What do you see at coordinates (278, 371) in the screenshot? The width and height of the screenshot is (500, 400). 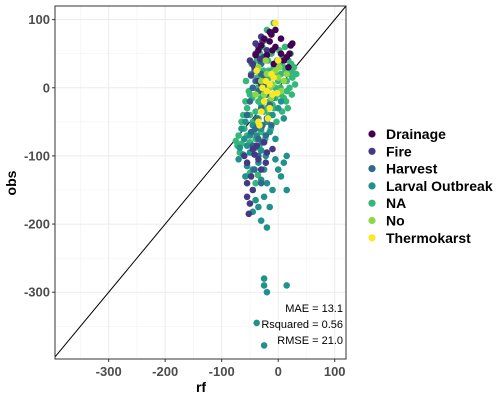 I see `x-tick-label: 0` at bounding box center [278, 371].